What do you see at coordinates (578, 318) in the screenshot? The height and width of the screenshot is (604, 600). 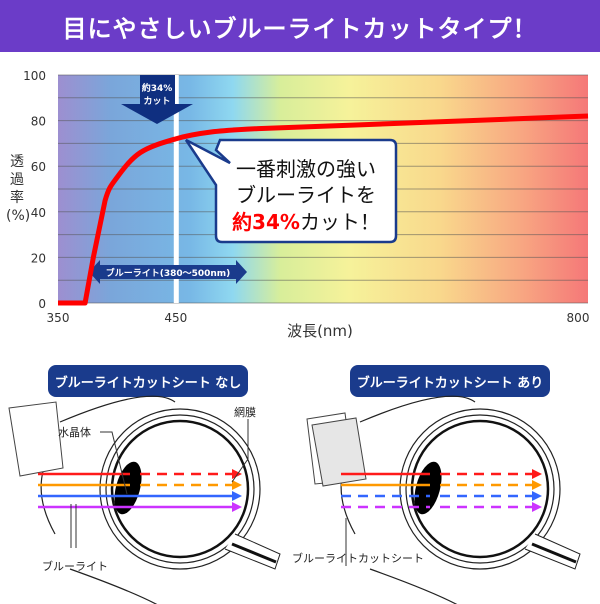 I see `x-tick-label: 800` at bounding box center [578, 318].